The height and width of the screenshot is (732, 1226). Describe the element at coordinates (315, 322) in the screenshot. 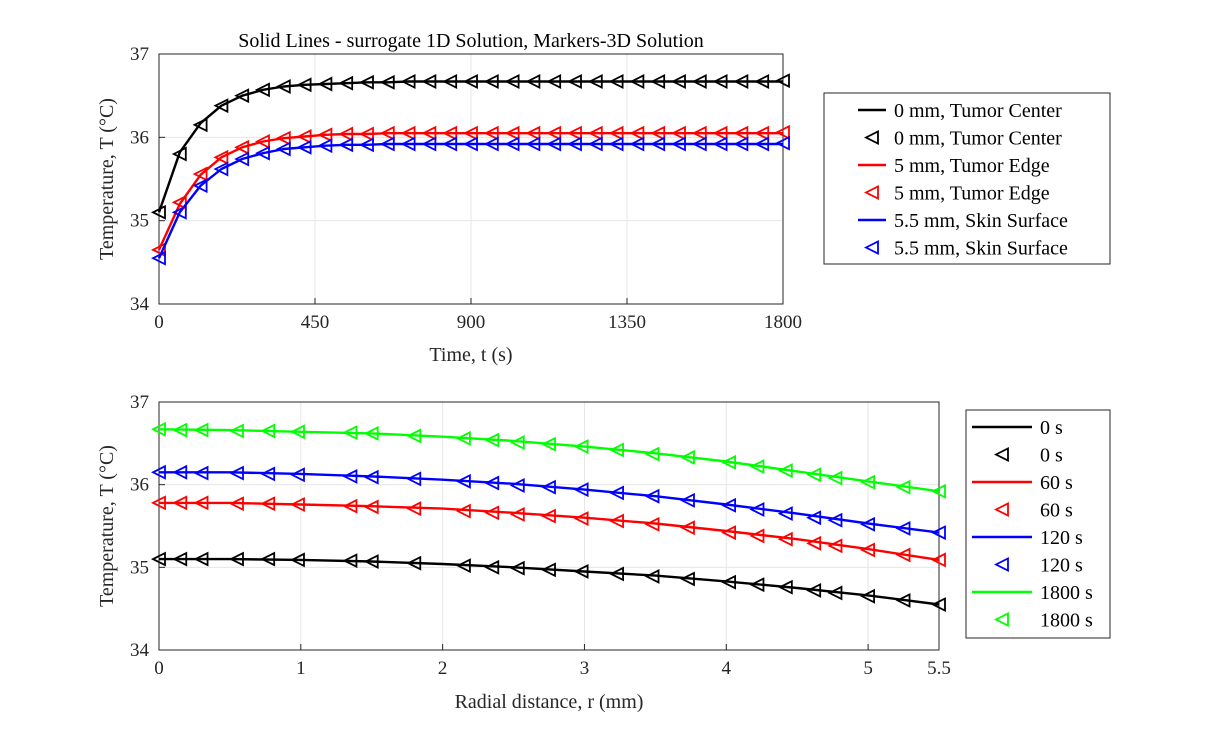

I see `x-tick-label: 450` at that location.